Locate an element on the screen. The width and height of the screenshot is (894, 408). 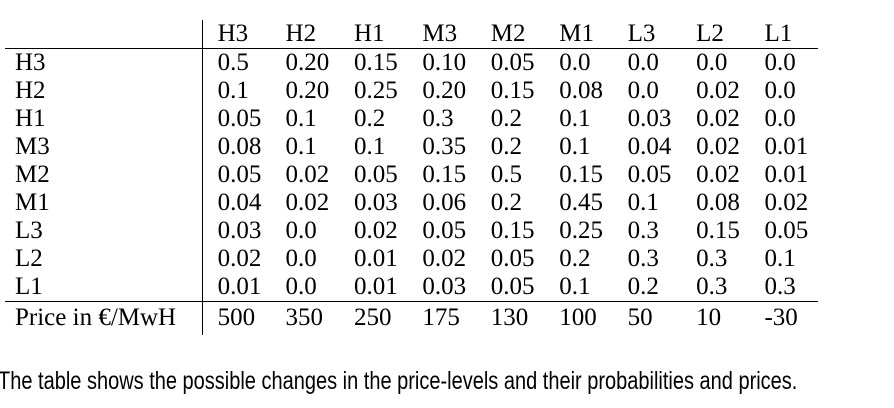
price-cell: 130 is located at coordinates (510, 318).